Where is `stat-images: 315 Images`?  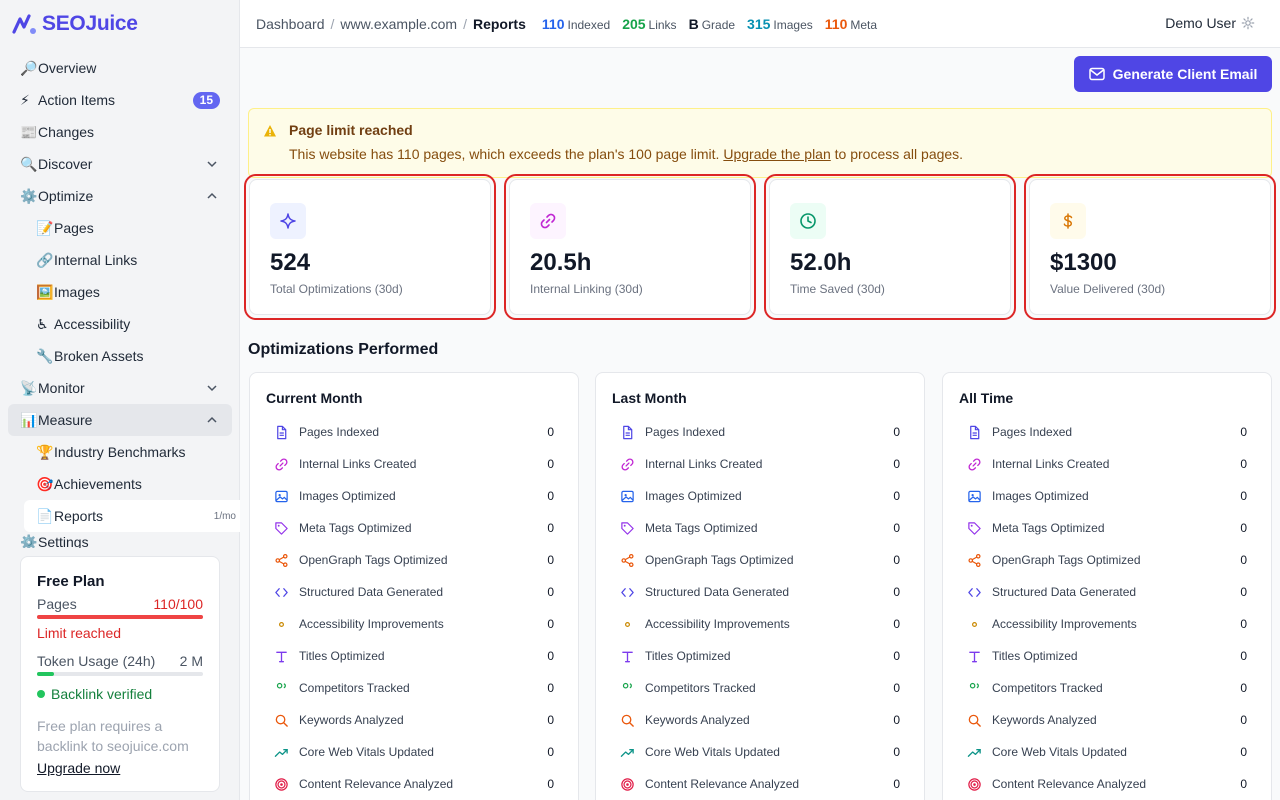
stat-images: 315 Images is located at coordinates (780, 23).